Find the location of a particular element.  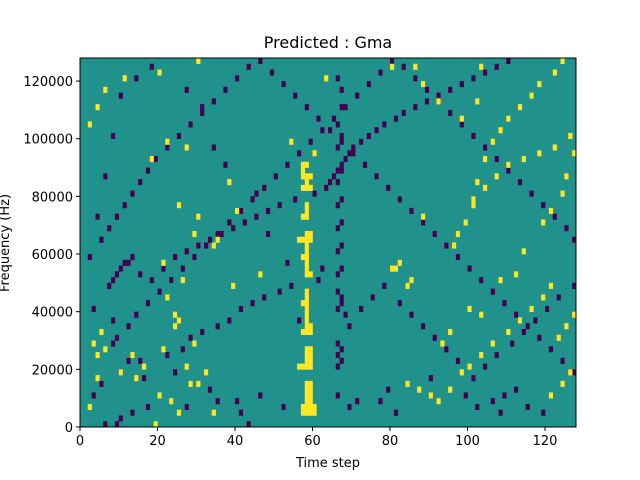

x-tick-label: 40 is located at coordinates (235, 441).